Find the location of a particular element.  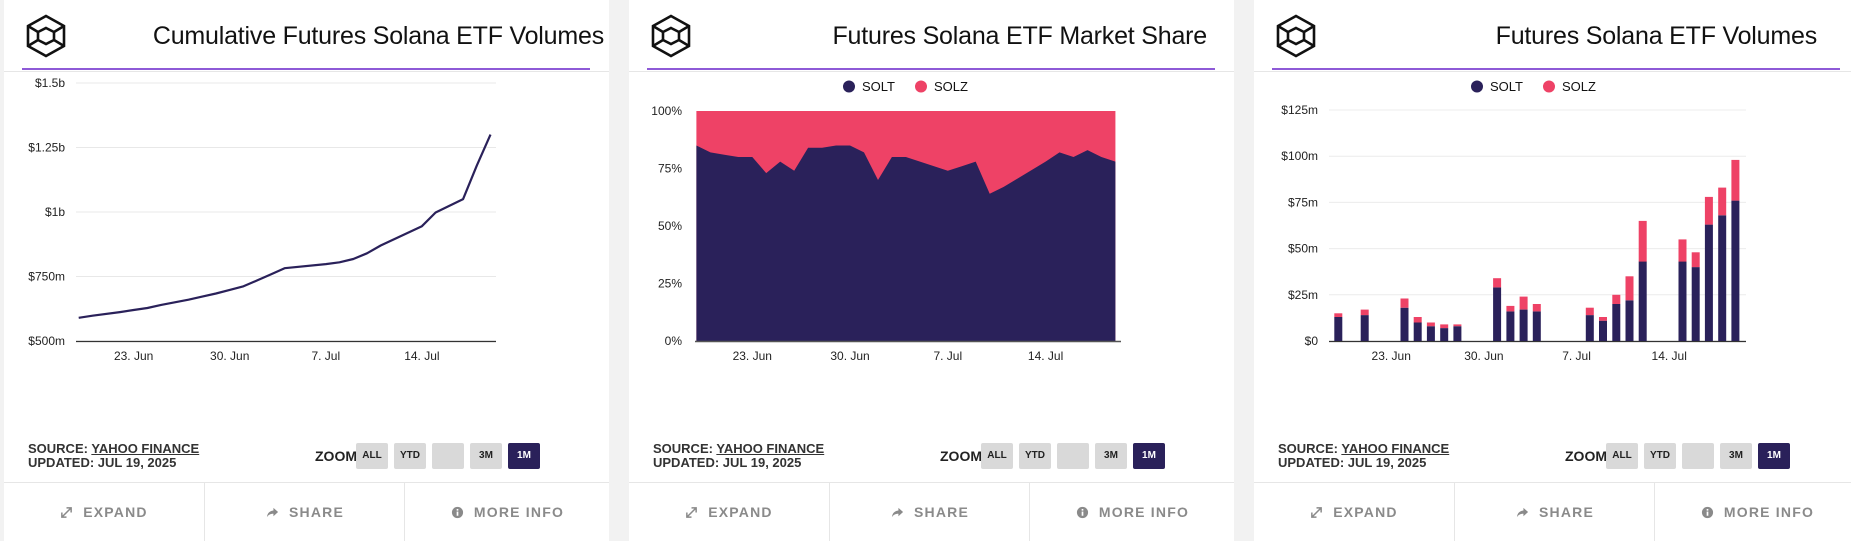

y-tick-label: 50% is located at coordinates (670, 226).